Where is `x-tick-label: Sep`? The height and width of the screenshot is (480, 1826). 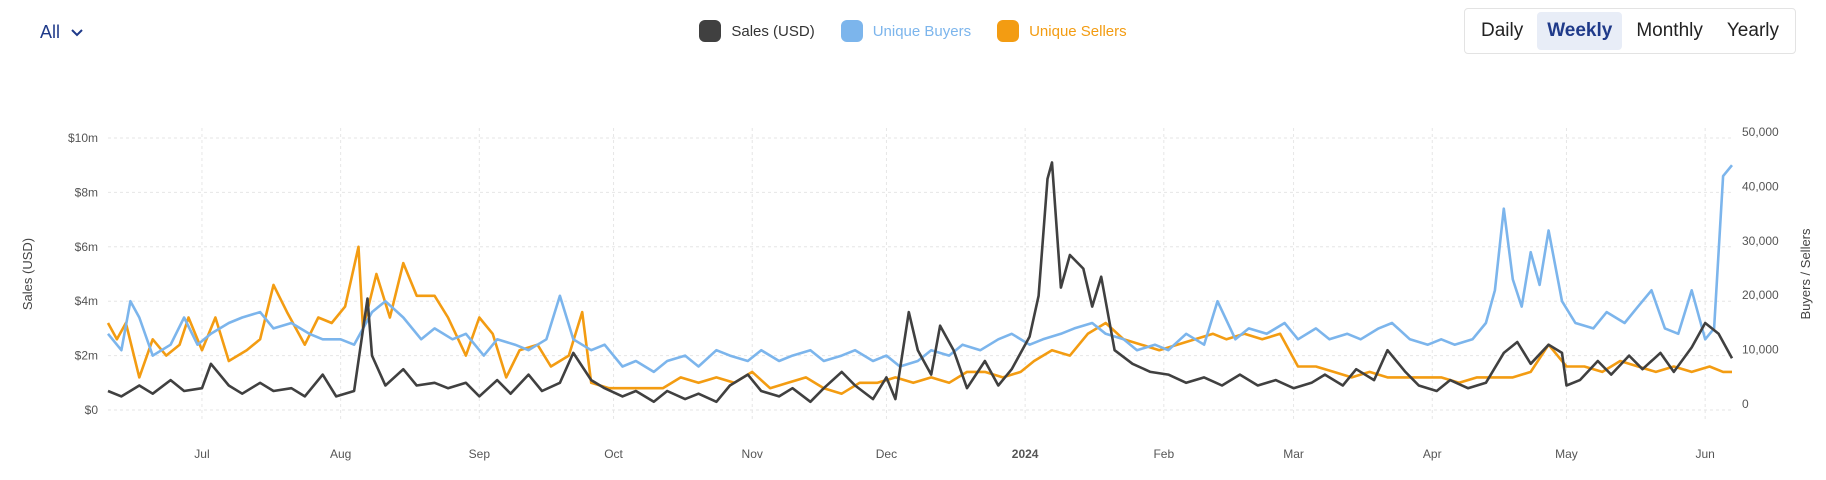
x-tick-label: Sep is located at coordinates (480, 454).